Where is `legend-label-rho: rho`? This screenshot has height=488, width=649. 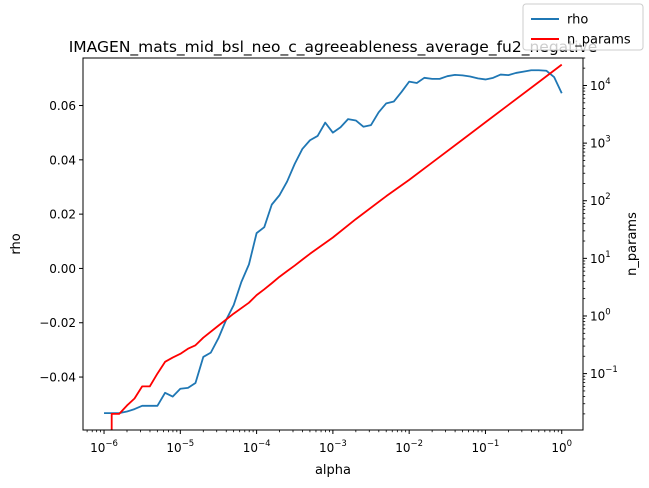 legend-label-rho: rho is located at coordinates (577, 20).